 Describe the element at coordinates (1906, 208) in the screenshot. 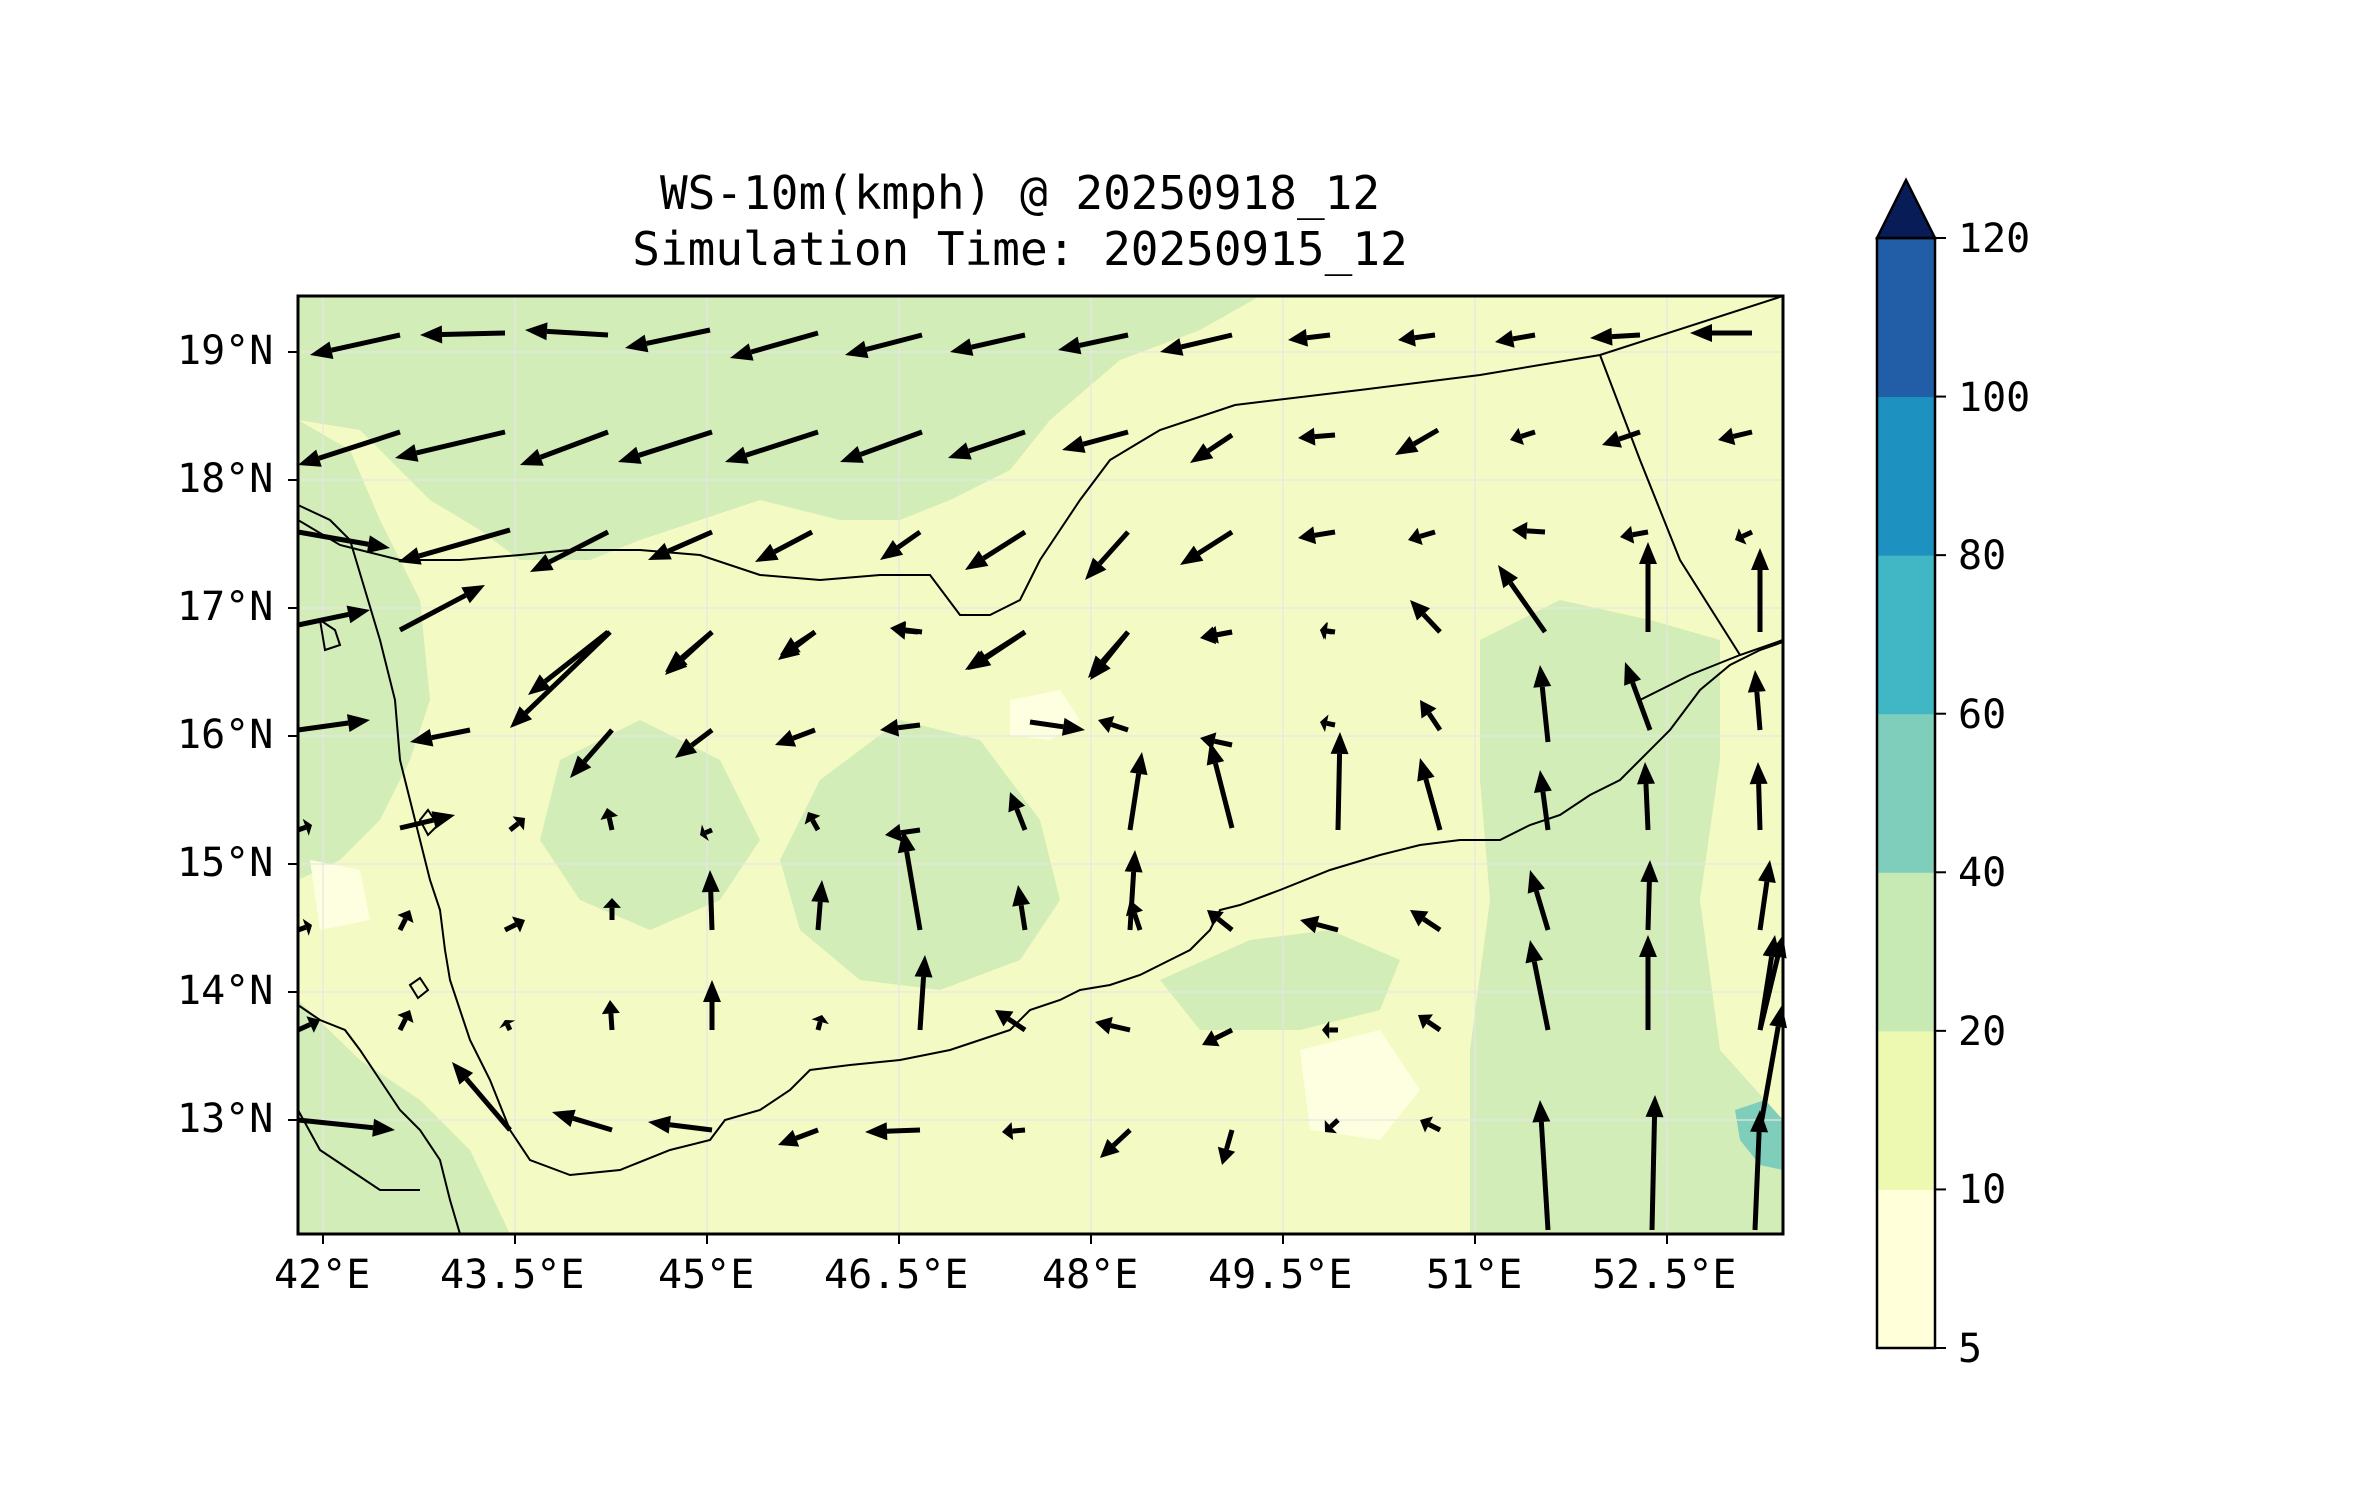

I see `colorbar-extend-triangle` at that location.